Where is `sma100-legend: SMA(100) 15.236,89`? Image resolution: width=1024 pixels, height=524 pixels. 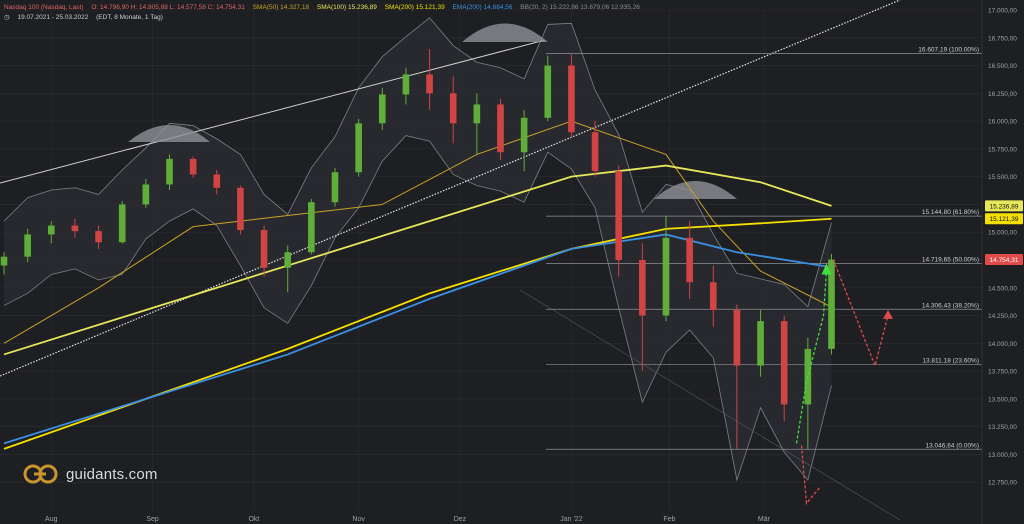
sma100-legend: SMA(100) 15.236,89 is located at coordinates (346, 7).